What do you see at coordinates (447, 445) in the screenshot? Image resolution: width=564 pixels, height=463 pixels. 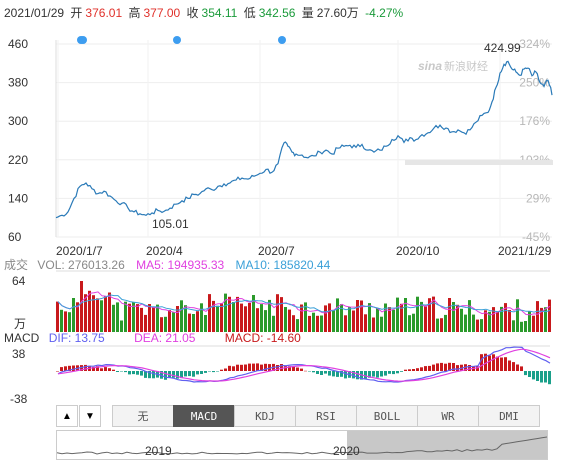 I see `navigator-selection` at bounding box center [447, 445].